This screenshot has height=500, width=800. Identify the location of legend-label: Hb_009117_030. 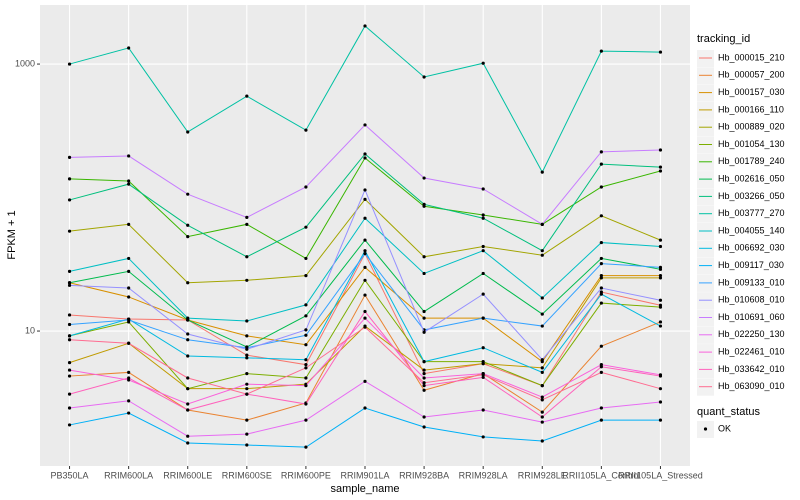
(751, 265).